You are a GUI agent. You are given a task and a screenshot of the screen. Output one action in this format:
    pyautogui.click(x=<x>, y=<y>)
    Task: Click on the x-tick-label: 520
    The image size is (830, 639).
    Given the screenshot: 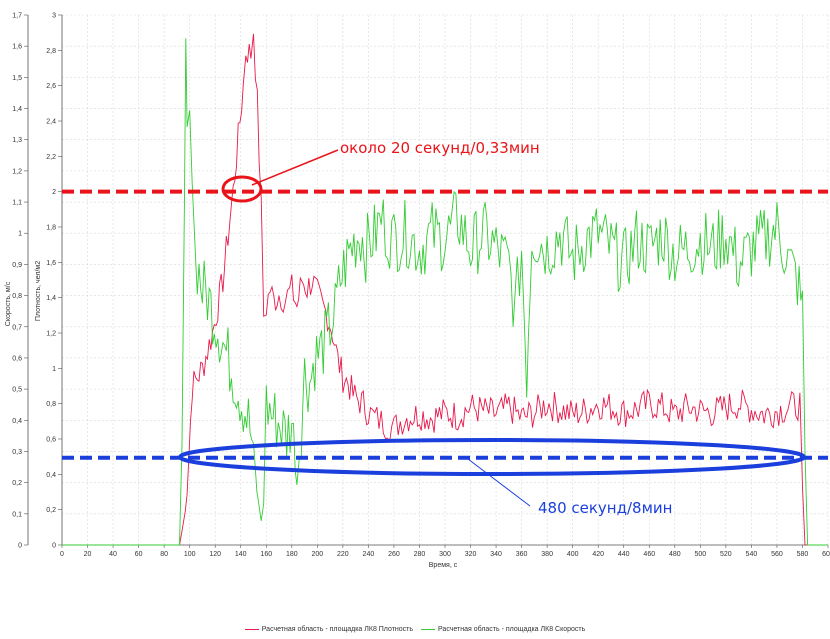 What is the action you would take?
    pyautogui.click(x=726, y=554)
    